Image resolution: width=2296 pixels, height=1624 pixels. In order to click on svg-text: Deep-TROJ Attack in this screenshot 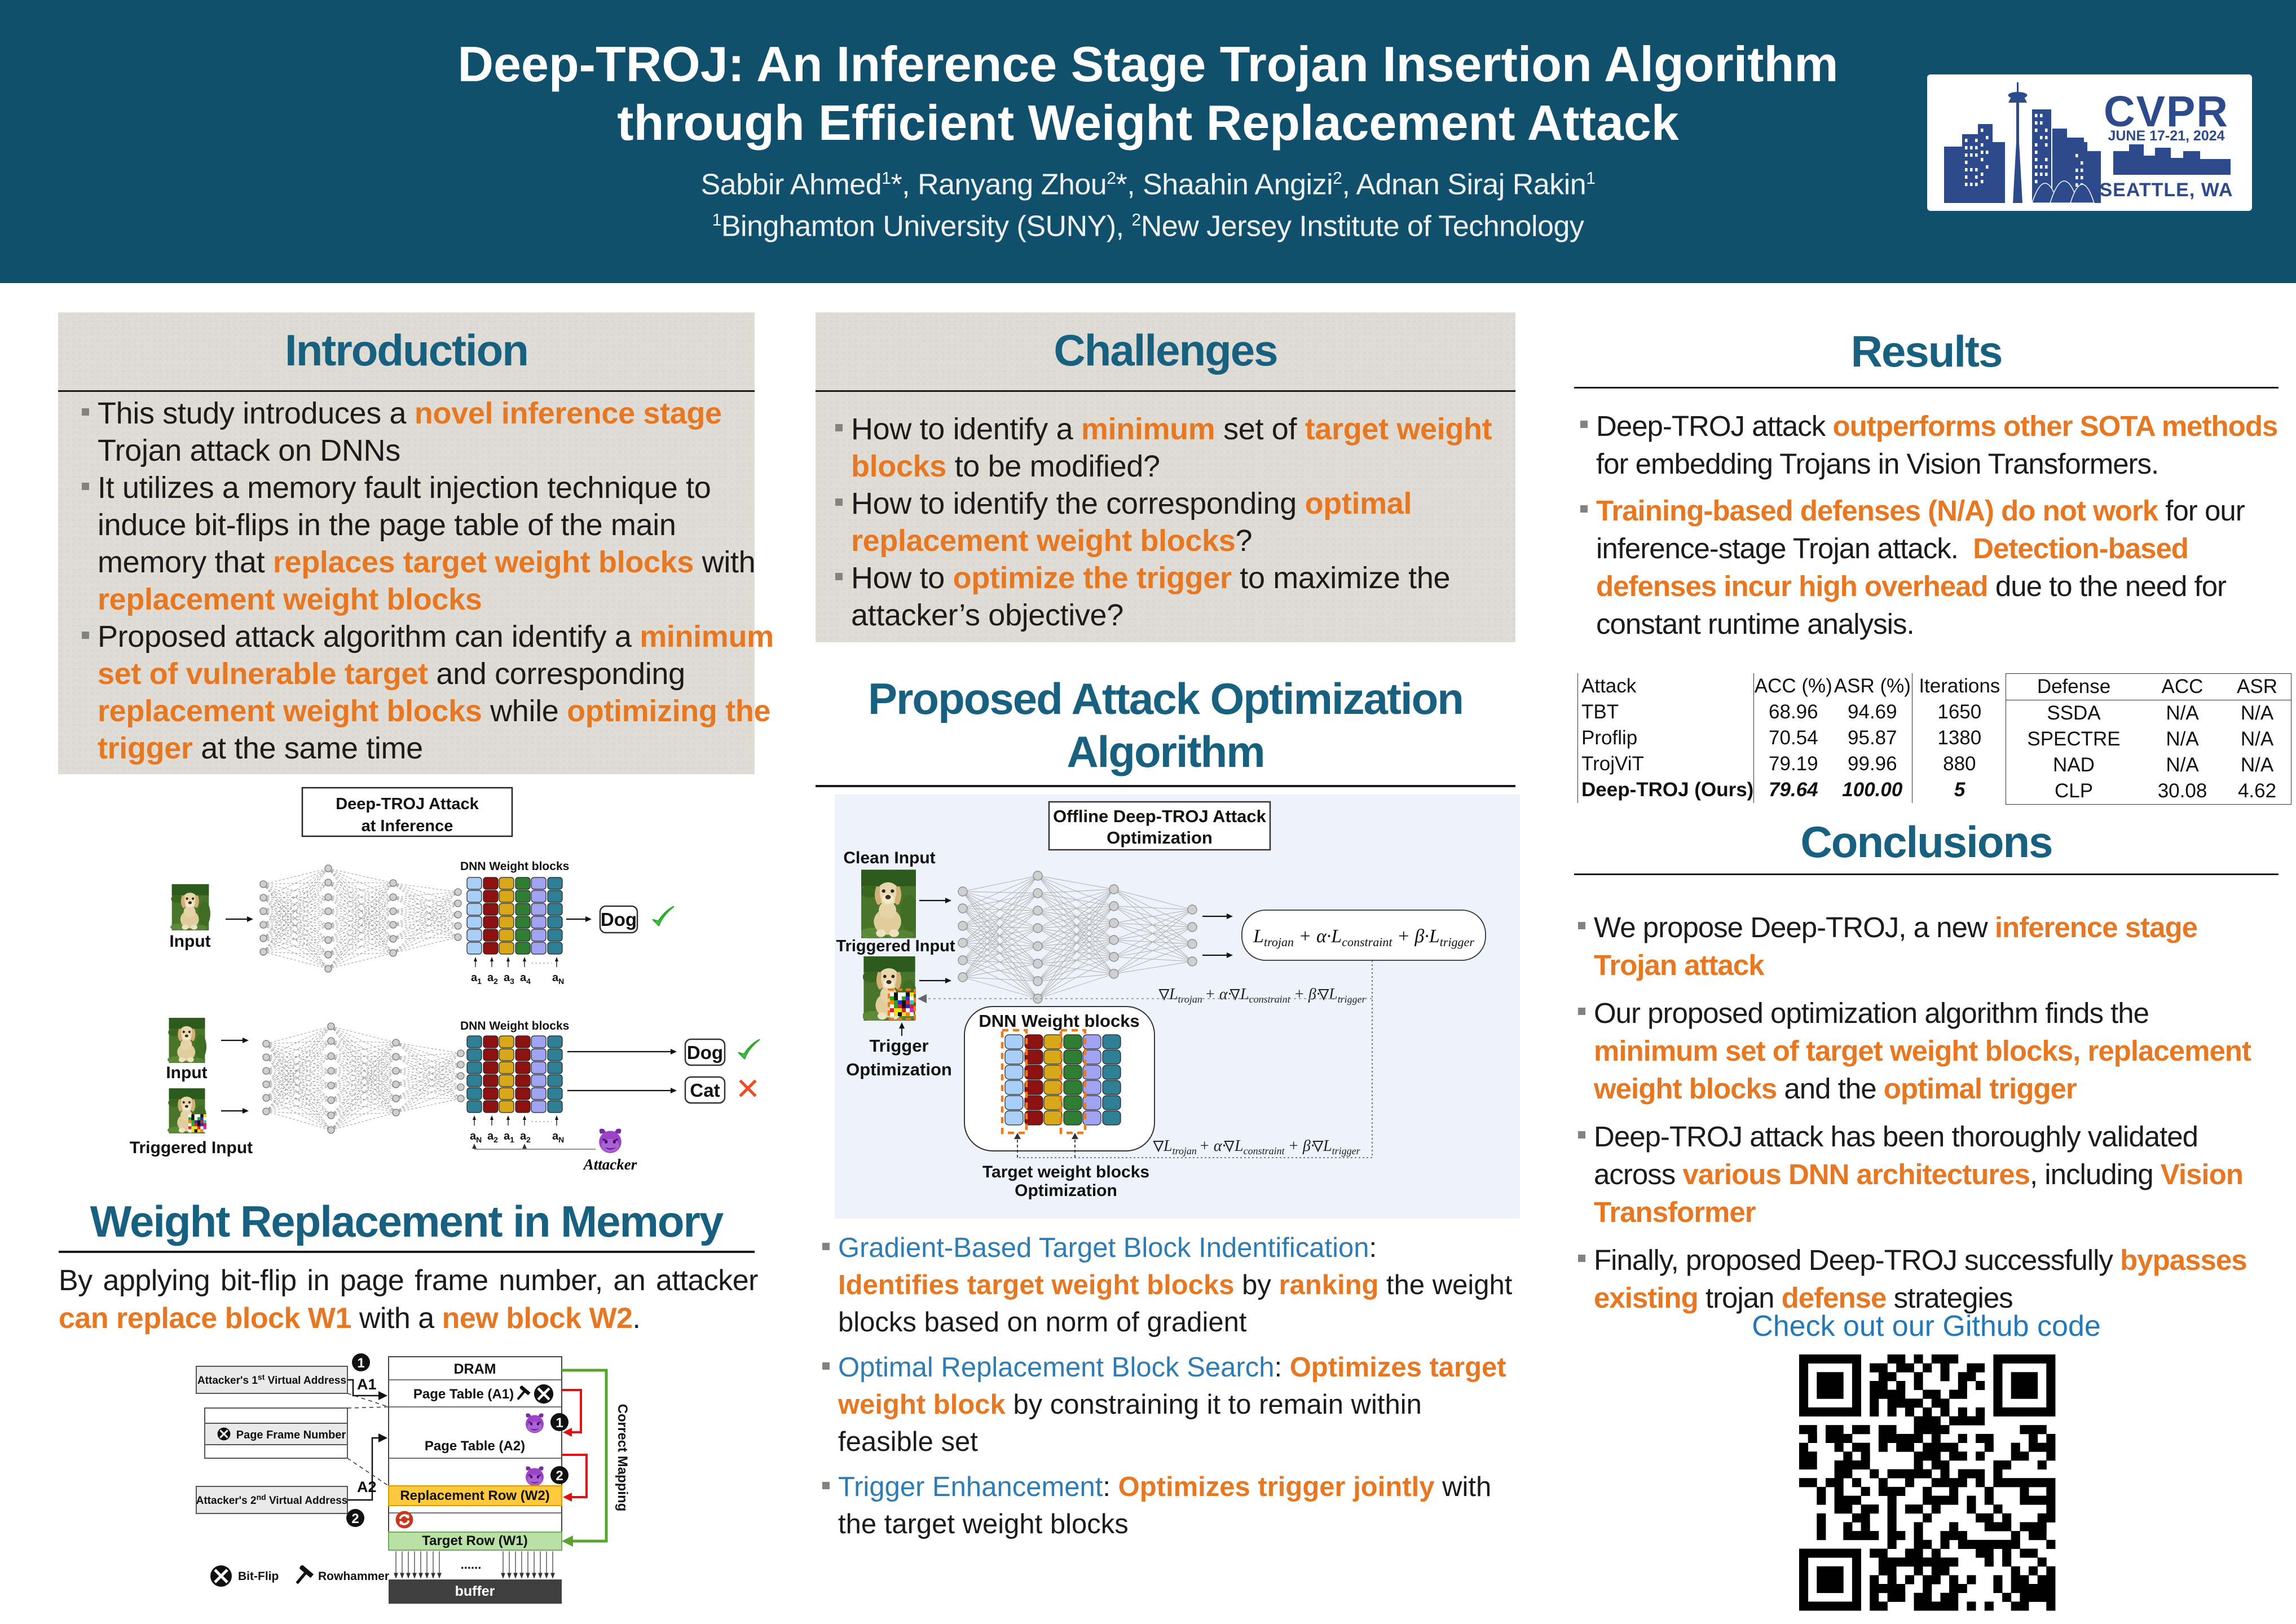, I will do `click(407, 804)`.